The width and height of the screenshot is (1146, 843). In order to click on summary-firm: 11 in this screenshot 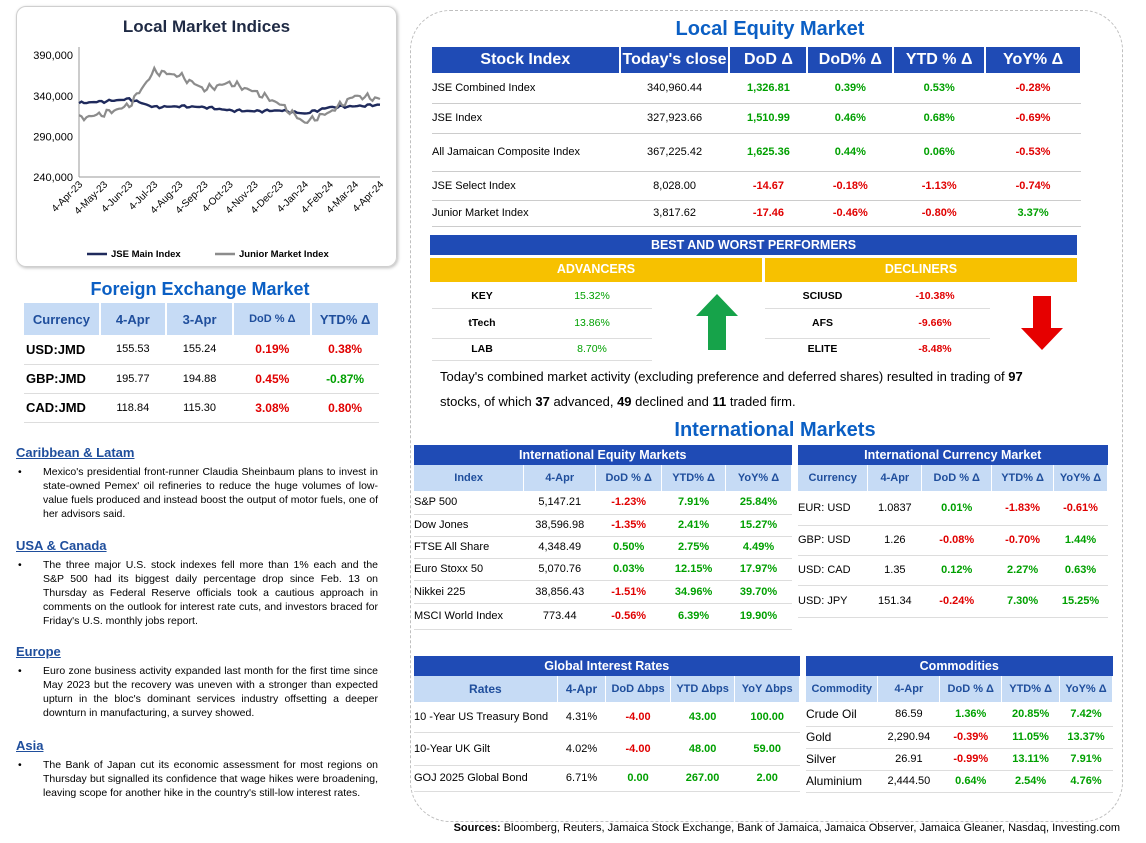, I will do `click(719, 401)`.